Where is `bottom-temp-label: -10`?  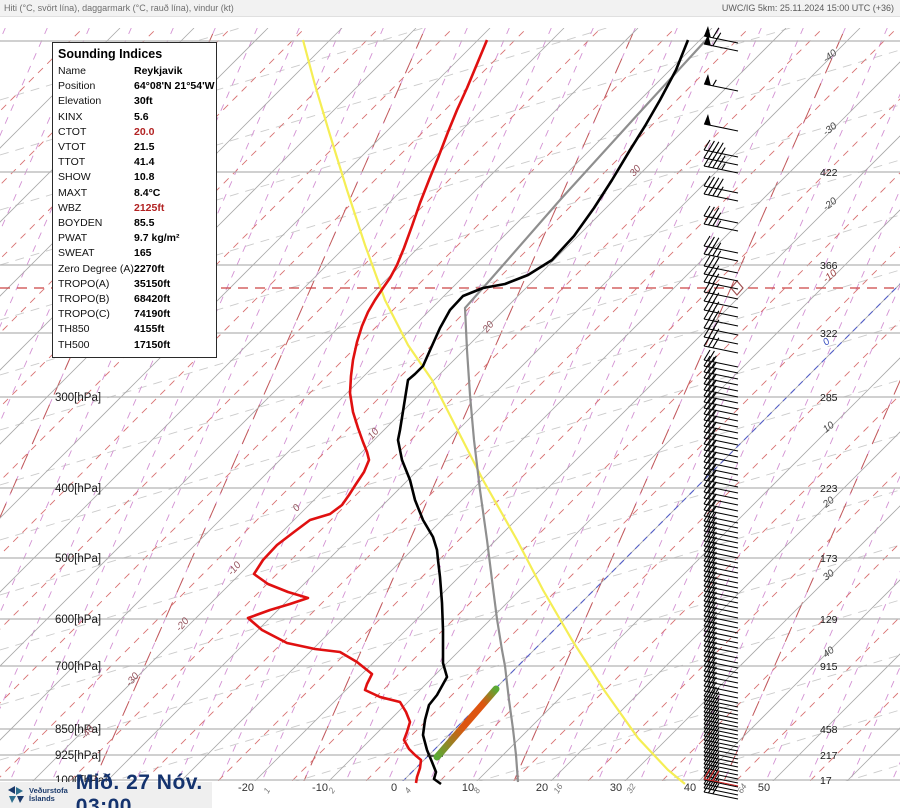
bottom-temp-label: -10 is located at coordinates (320, 788).